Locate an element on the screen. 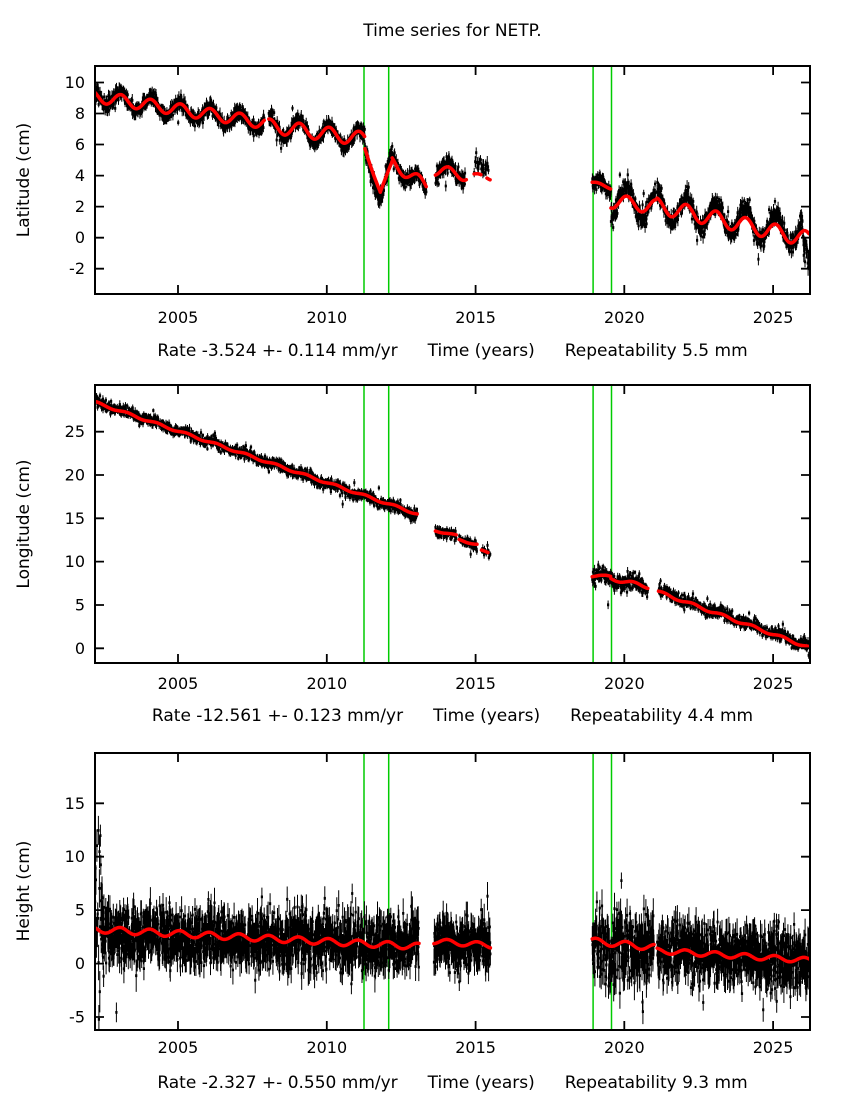  longitude-y-tick-label: 5 is located at coordinates (80, 605).